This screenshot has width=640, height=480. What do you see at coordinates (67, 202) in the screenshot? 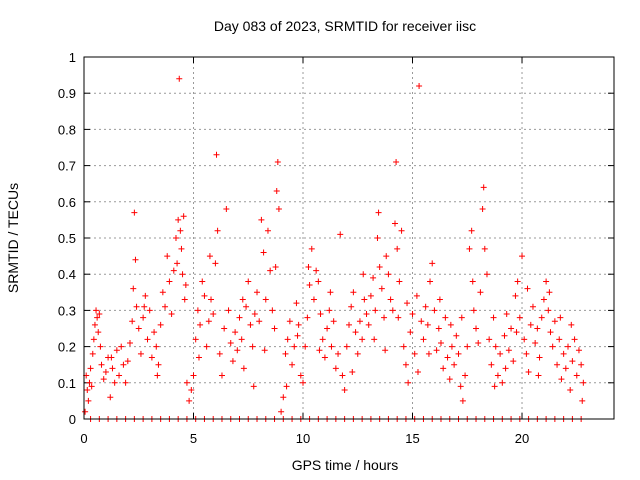
I see `y-tick-label: 0.6` at bounding box center [67, 202].